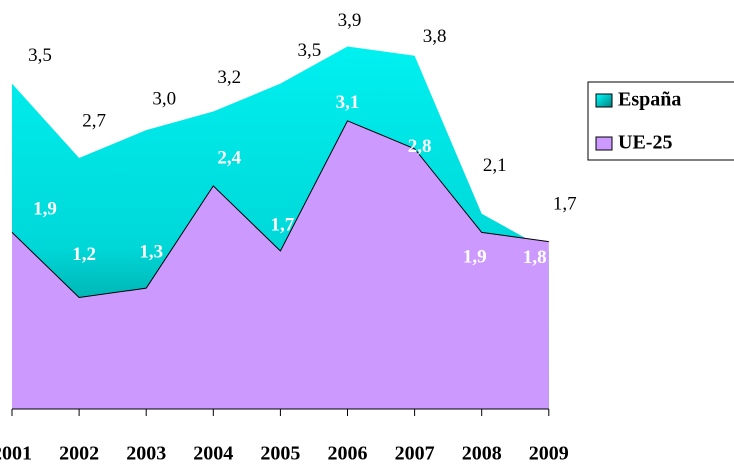  What do you see at coordinates (645, 143) in the screenshot?
I see `legend-label: UE-25` at bounding box center [645, 143].